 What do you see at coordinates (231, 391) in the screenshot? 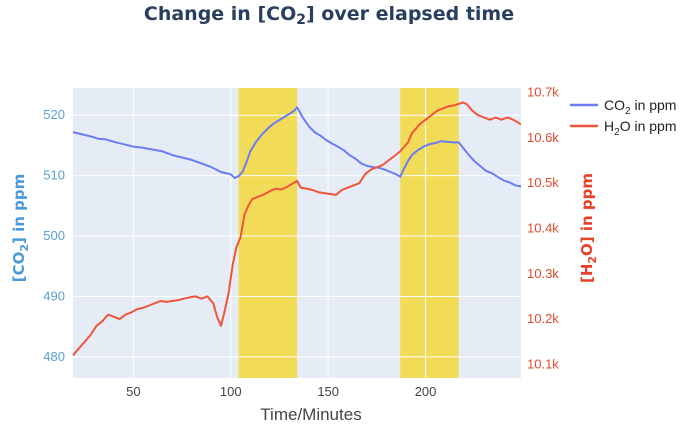
I see `x-tick-label: 100` at bounding box center [231, 391].